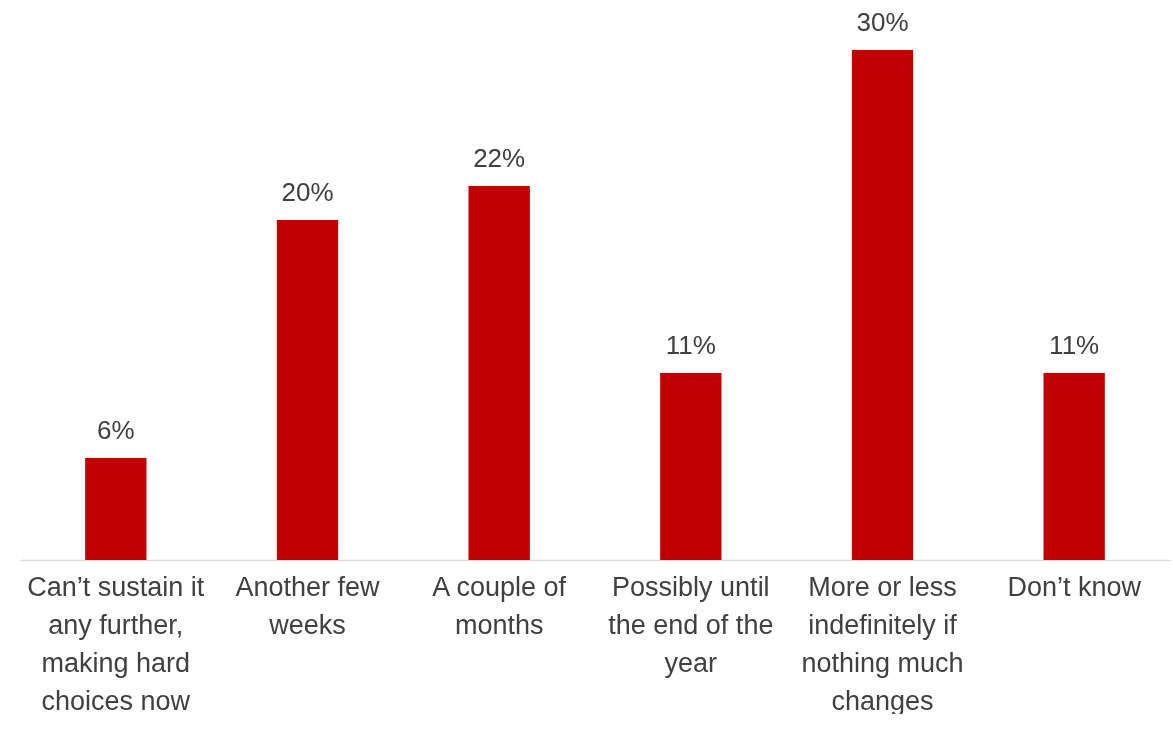 The width and height of the screenshot is (1173, 739). Describe the element at coordinates (1074, 586) in the screenshot. I see `x-tick-label: Don’t know` at that location.